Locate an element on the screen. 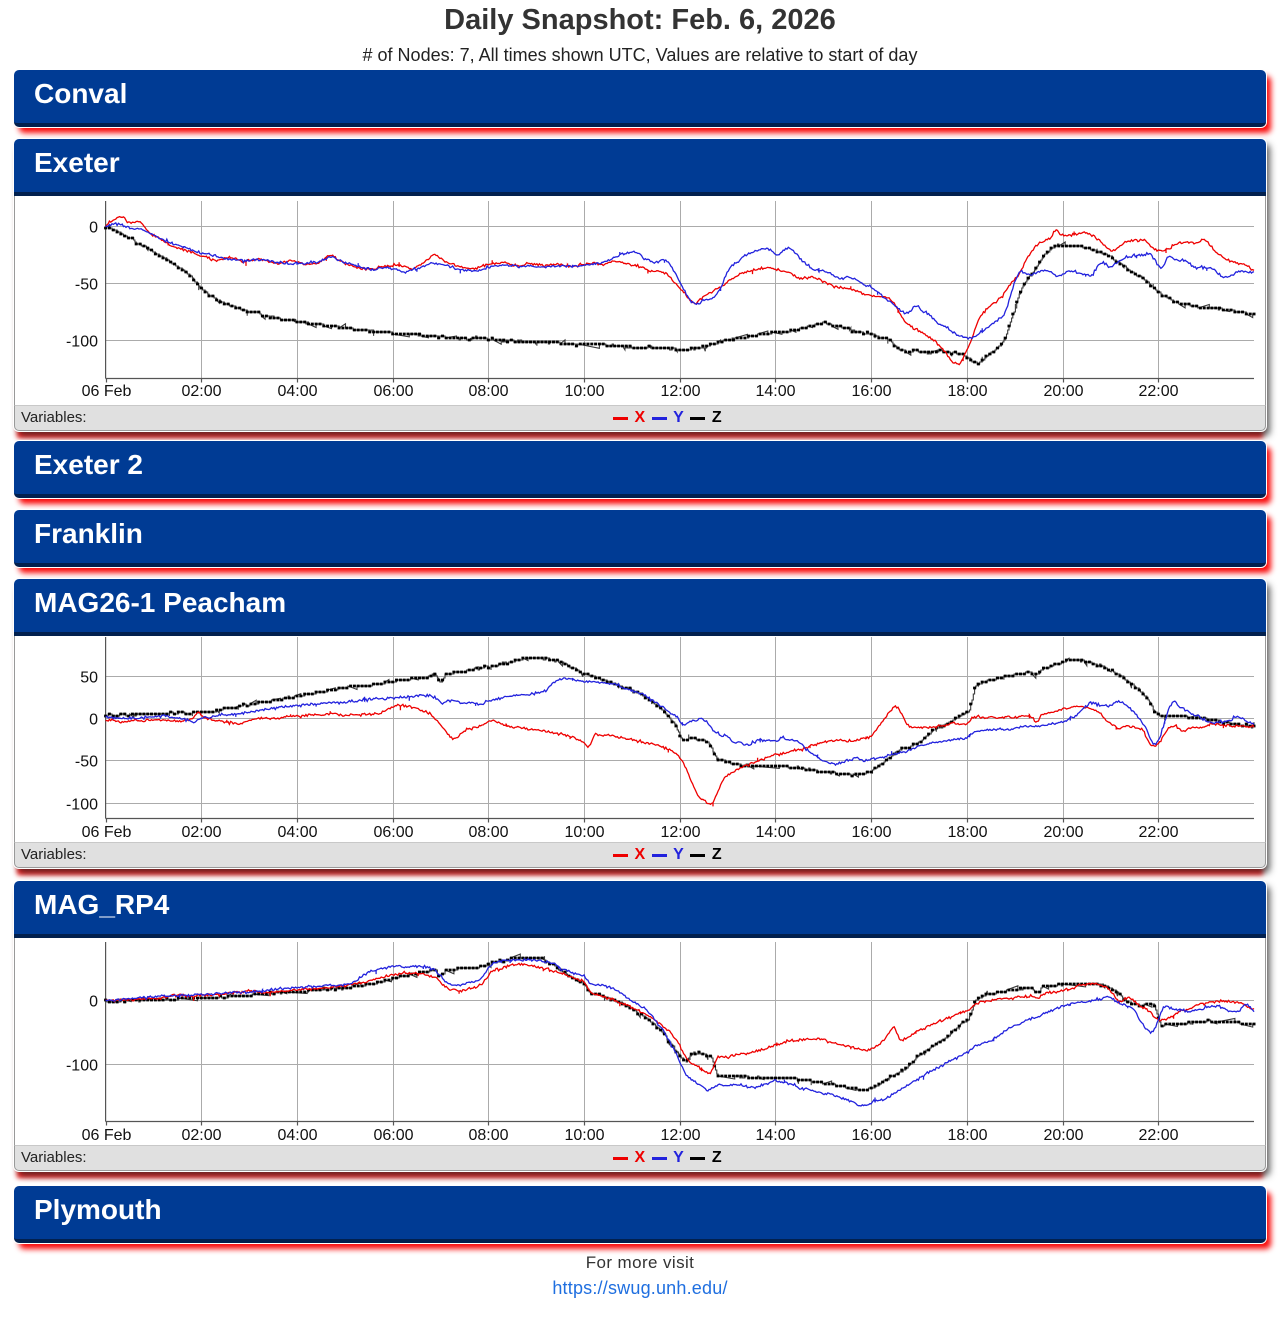 The width and height of the screenshot is (1280, 1324). svg-text: 50 is located at coordinates (89, 678).